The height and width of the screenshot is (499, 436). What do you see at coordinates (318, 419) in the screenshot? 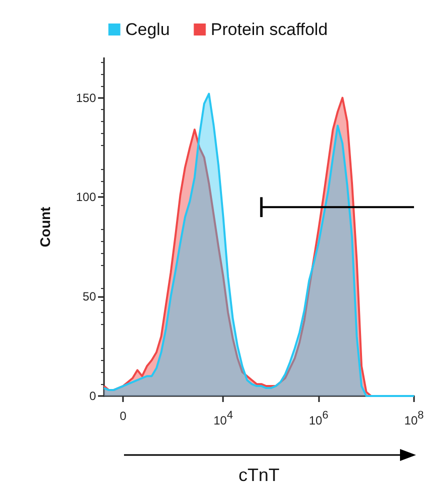
I see `x-tick-label: 10⁶` at bounding box center [318, 419].